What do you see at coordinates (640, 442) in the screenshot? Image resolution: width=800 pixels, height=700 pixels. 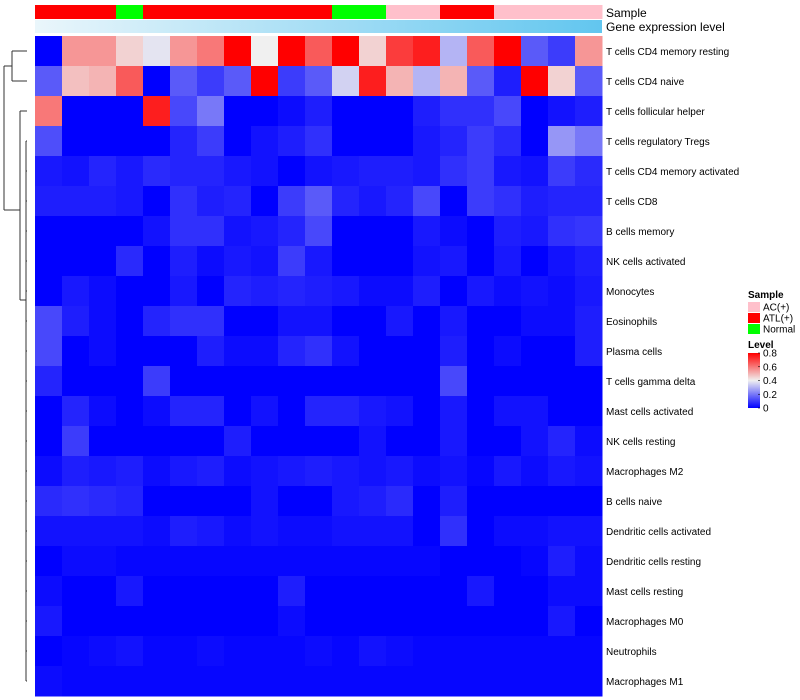 I see `row-label: NK cells resting` at bounding box center [640, 442].